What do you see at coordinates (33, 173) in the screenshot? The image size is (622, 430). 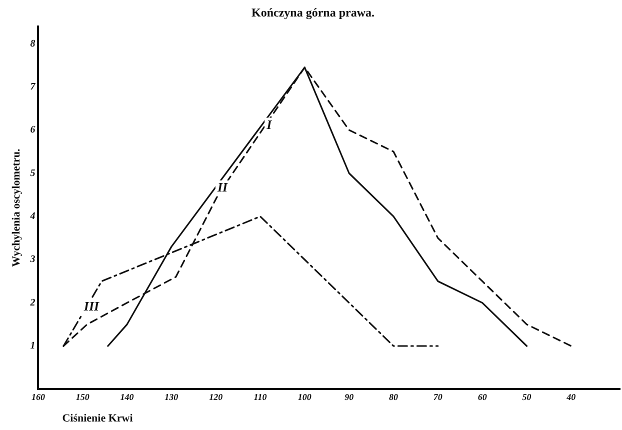 I see `y-tick-label: 5` at bounding box center [33, 173].